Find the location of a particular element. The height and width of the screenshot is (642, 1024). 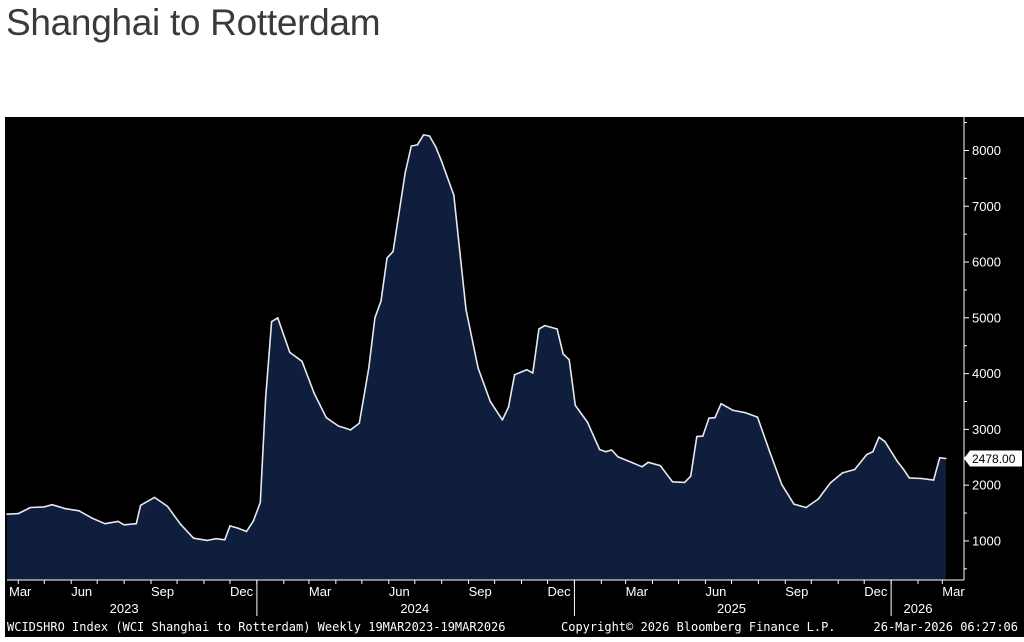

y-tick-label: 8000 is located at coordinates (986, 150).